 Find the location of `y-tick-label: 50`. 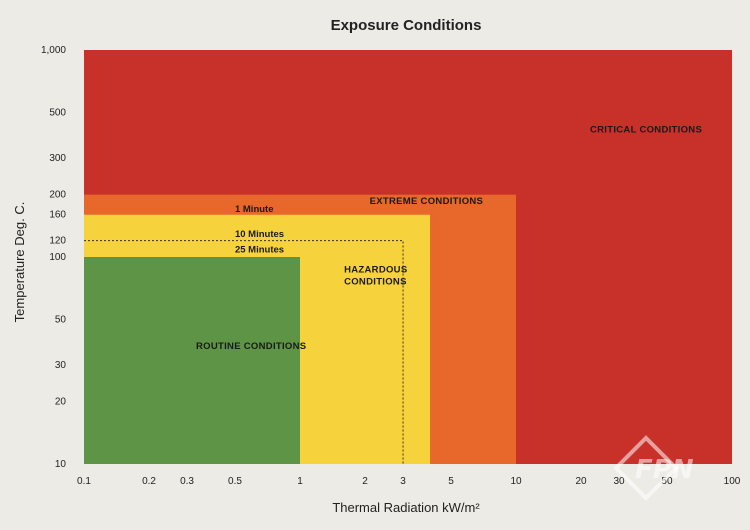

y-tick-label: 50 is located at coordinates (61, 319).